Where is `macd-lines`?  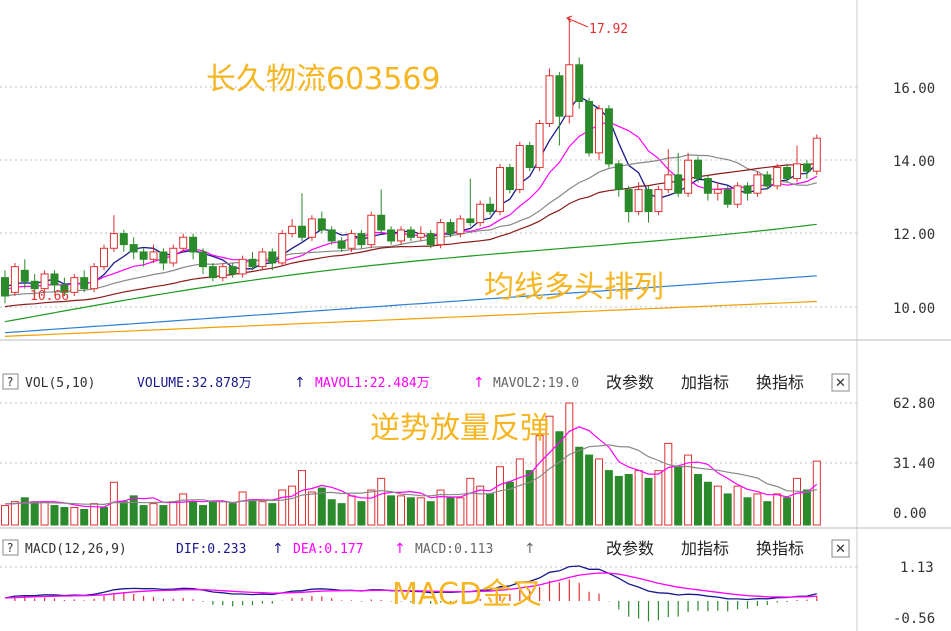
macd-lines is located at coordinates (410, 583).